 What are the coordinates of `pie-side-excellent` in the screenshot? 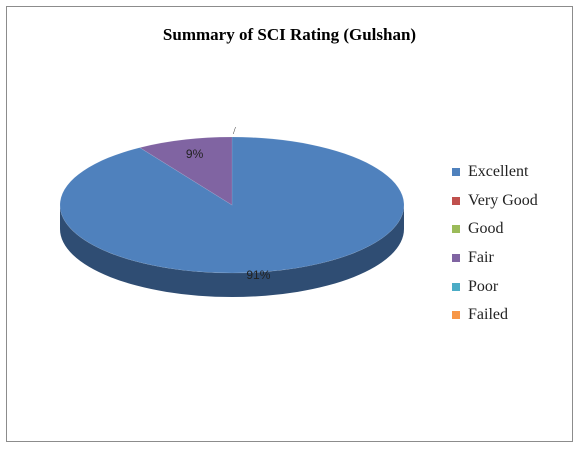 It's located at (232, 251).